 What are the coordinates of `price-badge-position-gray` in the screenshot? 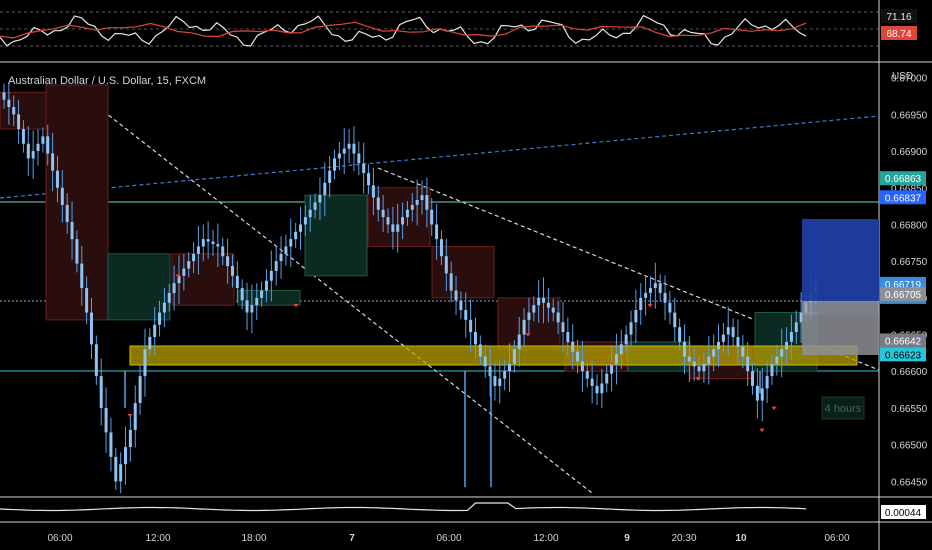 It's located at (903, 294).